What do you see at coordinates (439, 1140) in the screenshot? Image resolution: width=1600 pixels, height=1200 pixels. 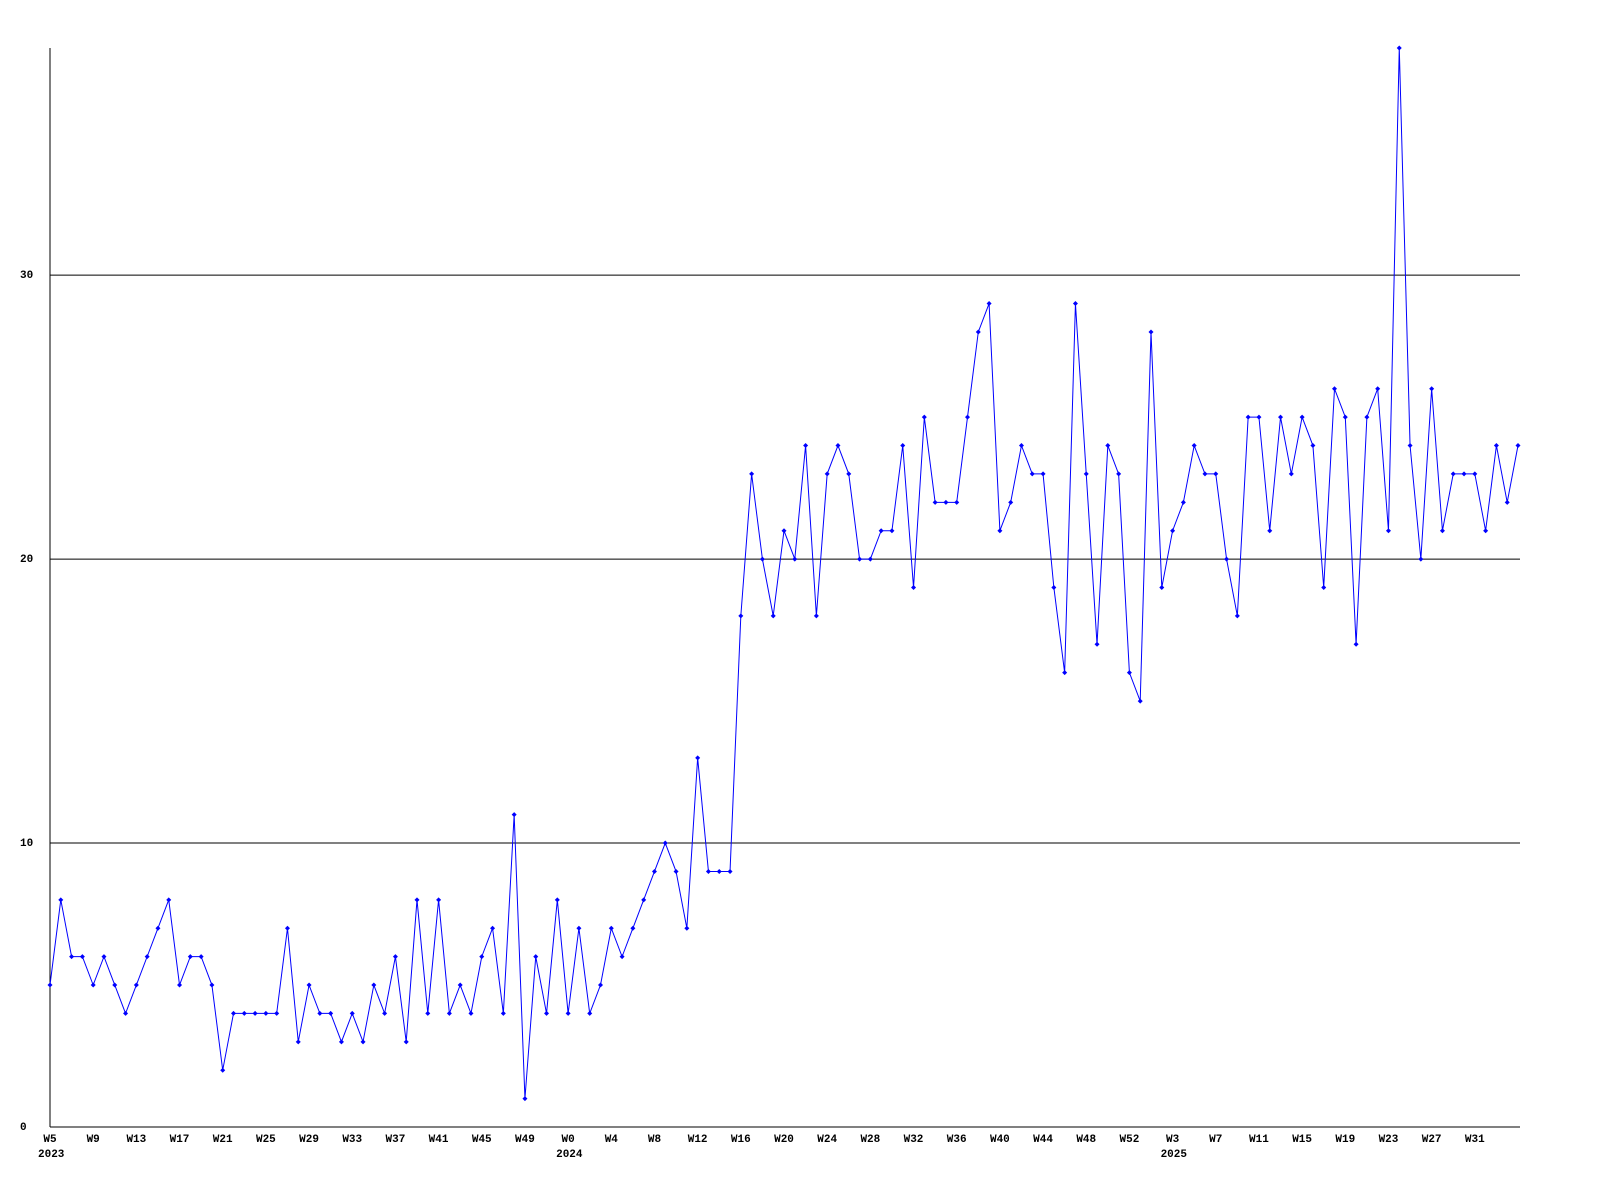 I see `x-tick-label: W41` at bounding box center [439, 1140].